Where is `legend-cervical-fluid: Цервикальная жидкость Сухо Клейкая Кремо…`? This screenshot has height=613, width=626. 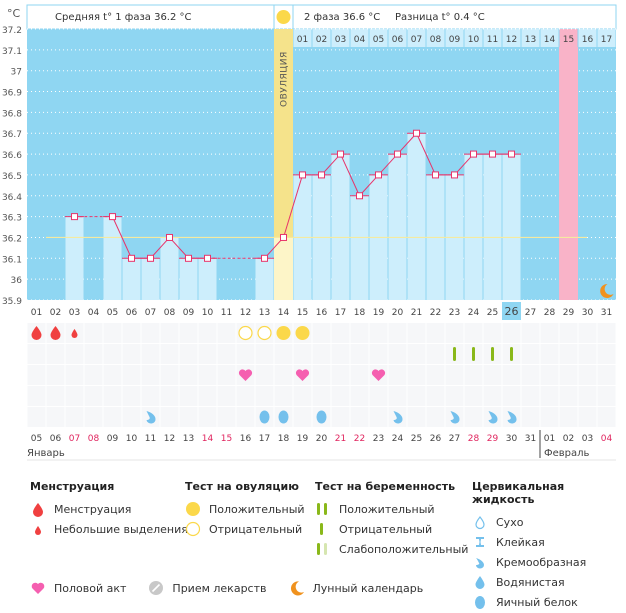
legend-cervical-fluid: Цервикальная жидкость Сухо Клейкая Кремо… is located at coordinates (549, 546).